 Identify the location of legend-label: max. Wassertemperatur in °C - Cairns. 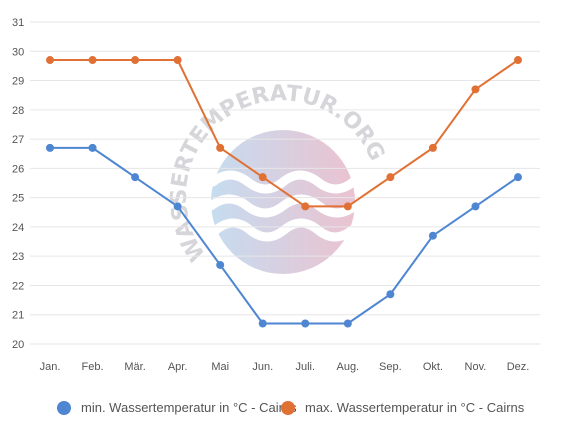
(415, 407).